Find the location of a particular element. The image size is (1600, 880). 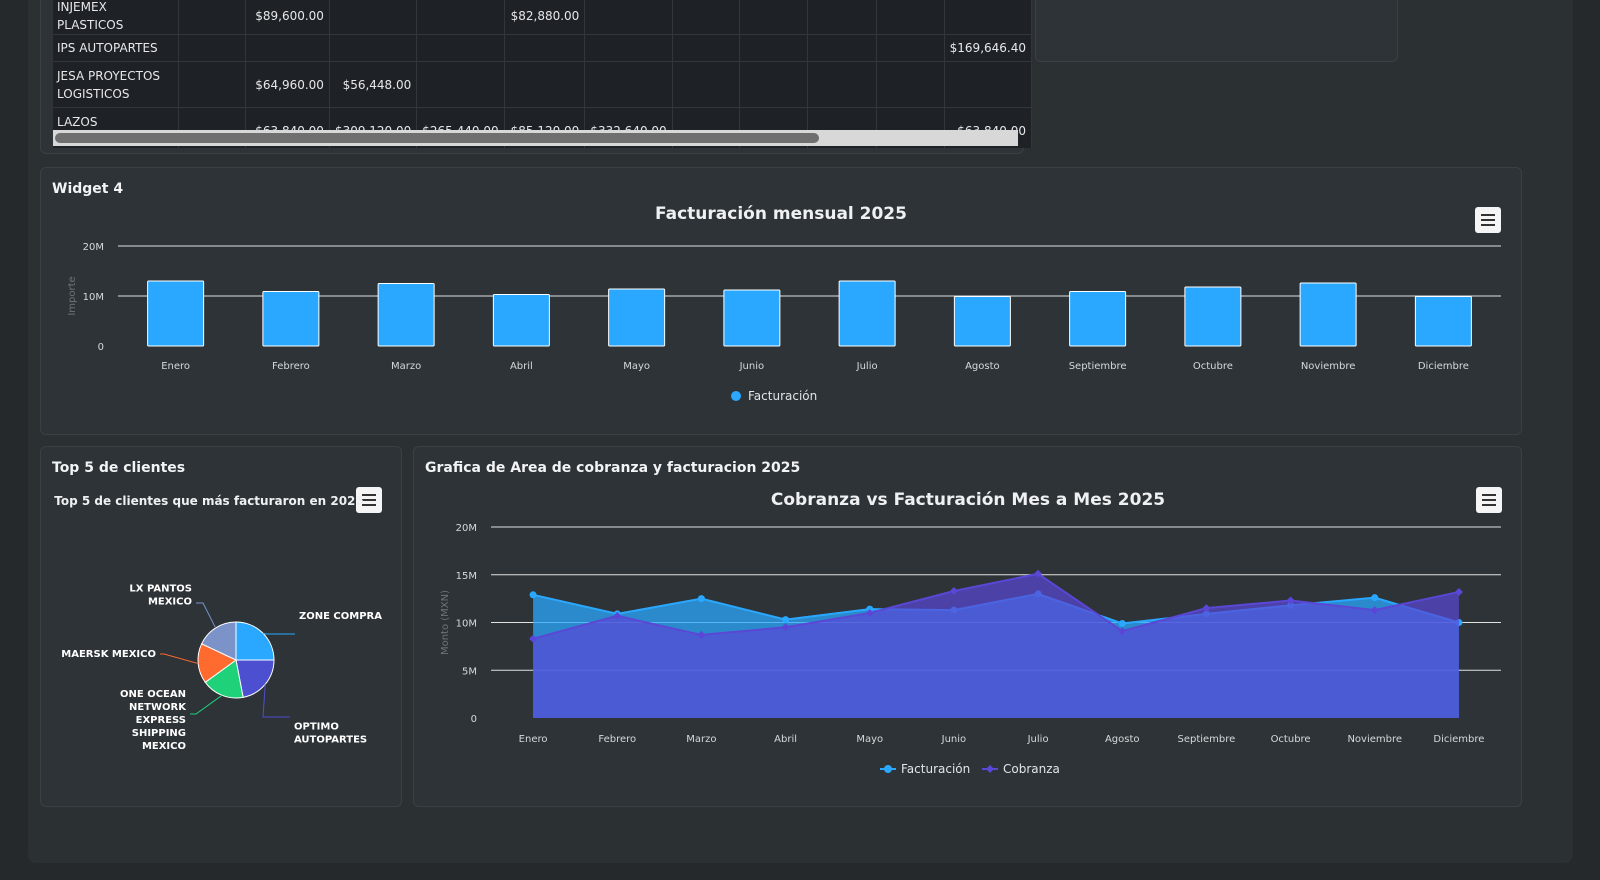

top5-title: Top 5 de clientes is located at coordinates (119, 468).